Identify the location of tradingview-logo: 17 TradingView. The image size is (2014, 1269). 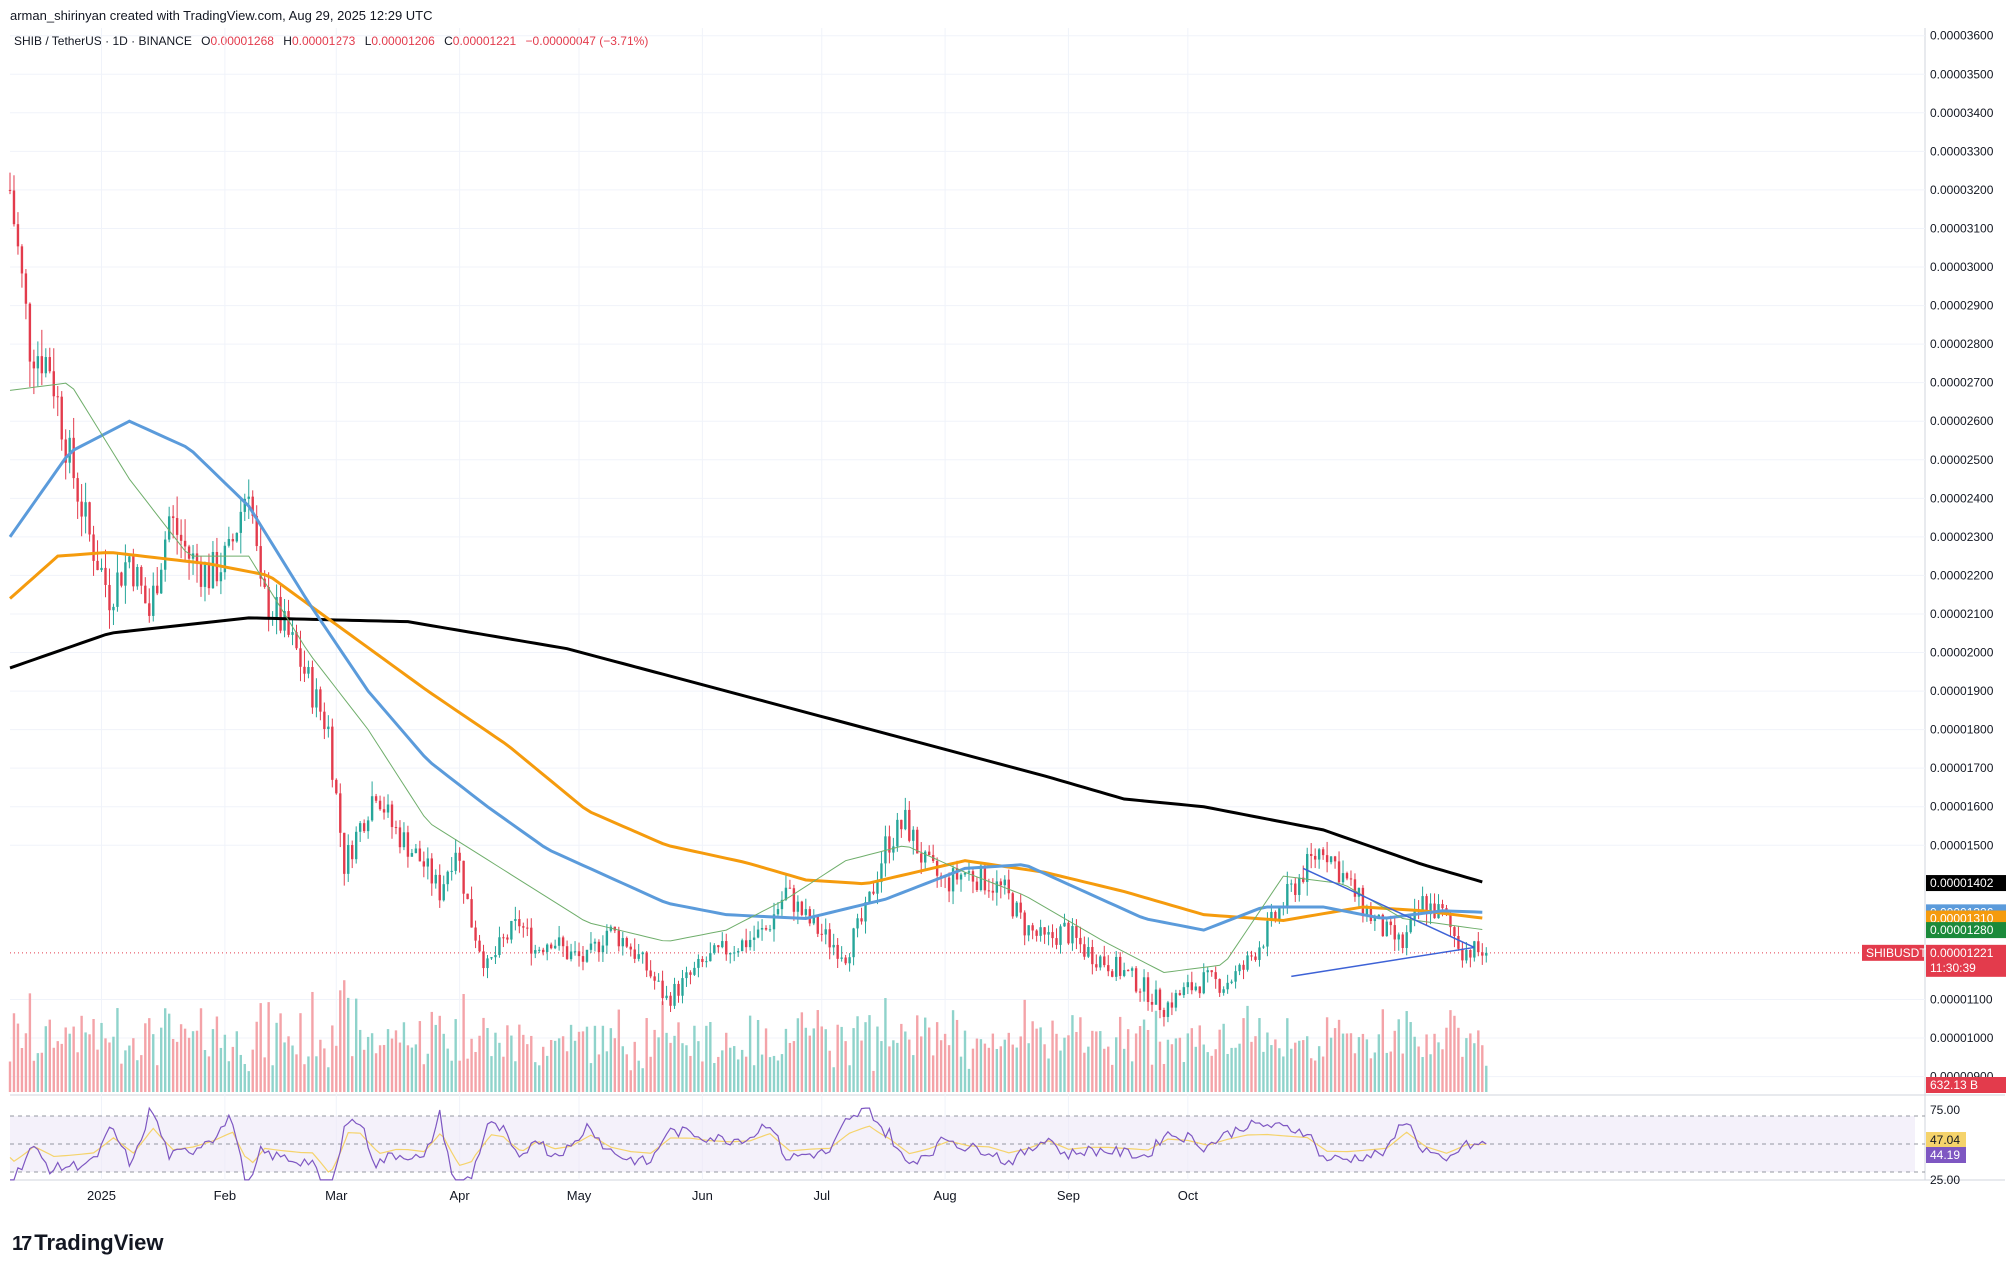
(87, 1243).